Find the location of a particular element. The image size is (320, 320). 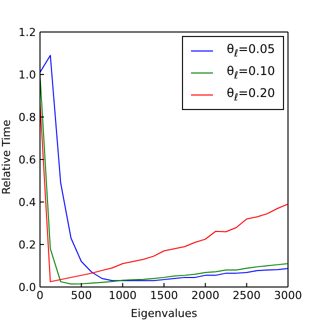

y-tick-label: 0.8 is located at coordinates (27, 117).